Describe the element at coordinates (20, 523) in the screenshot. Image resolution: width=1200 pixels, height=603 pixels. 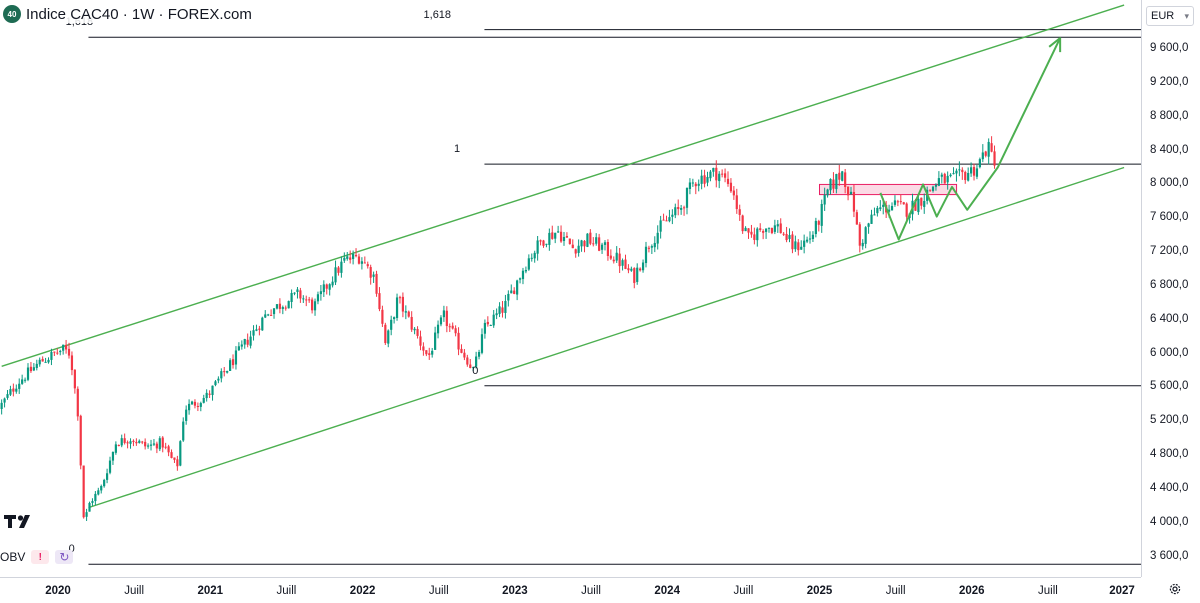
I see `tradingview-logo` at that location.